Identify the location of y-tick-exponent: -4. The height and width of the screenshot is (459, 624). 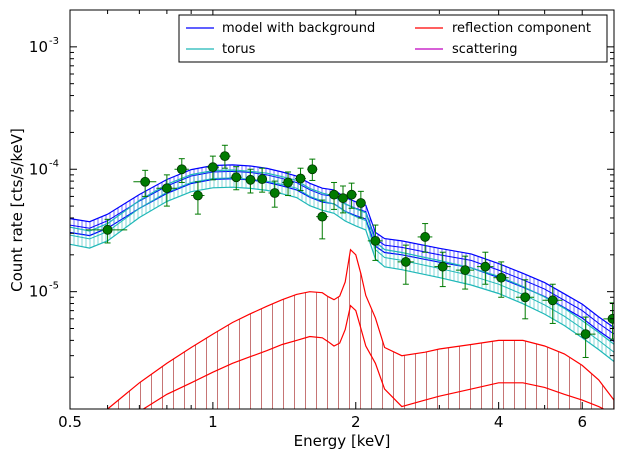
(54, 163).